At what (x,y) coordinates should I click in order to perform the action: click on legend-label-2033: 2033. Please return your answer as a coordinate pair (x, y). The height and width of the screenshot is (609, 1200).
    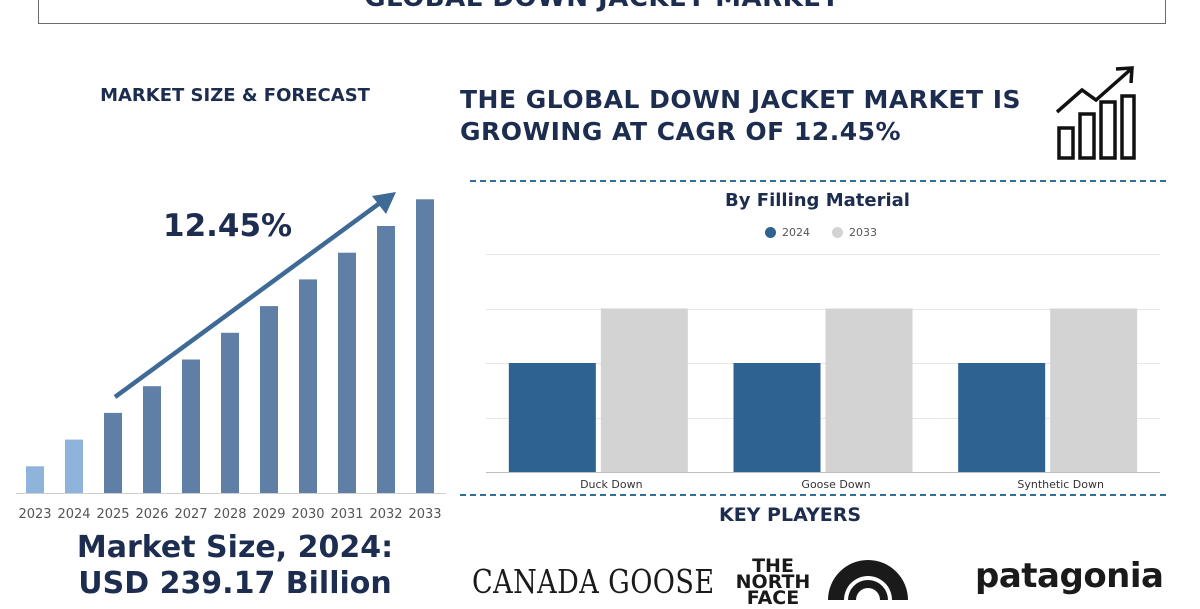
    Looking at the image, I should click on (863, 232).